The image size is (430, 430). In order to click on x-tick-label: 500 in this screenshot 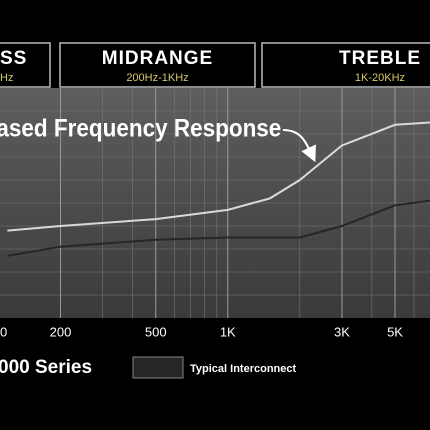, I will do `click(156, 331)`.